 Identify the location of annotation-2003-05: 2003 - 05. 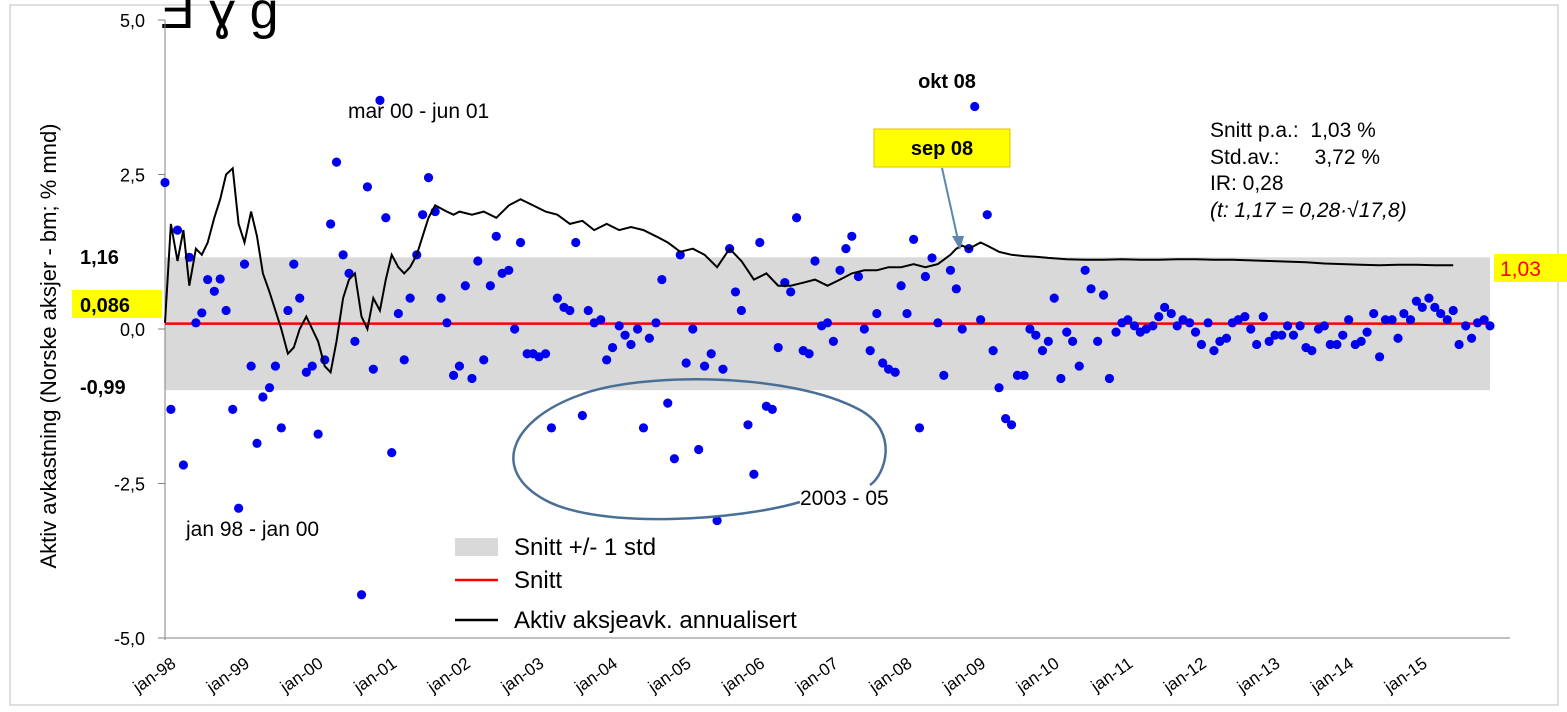
(844, 498).